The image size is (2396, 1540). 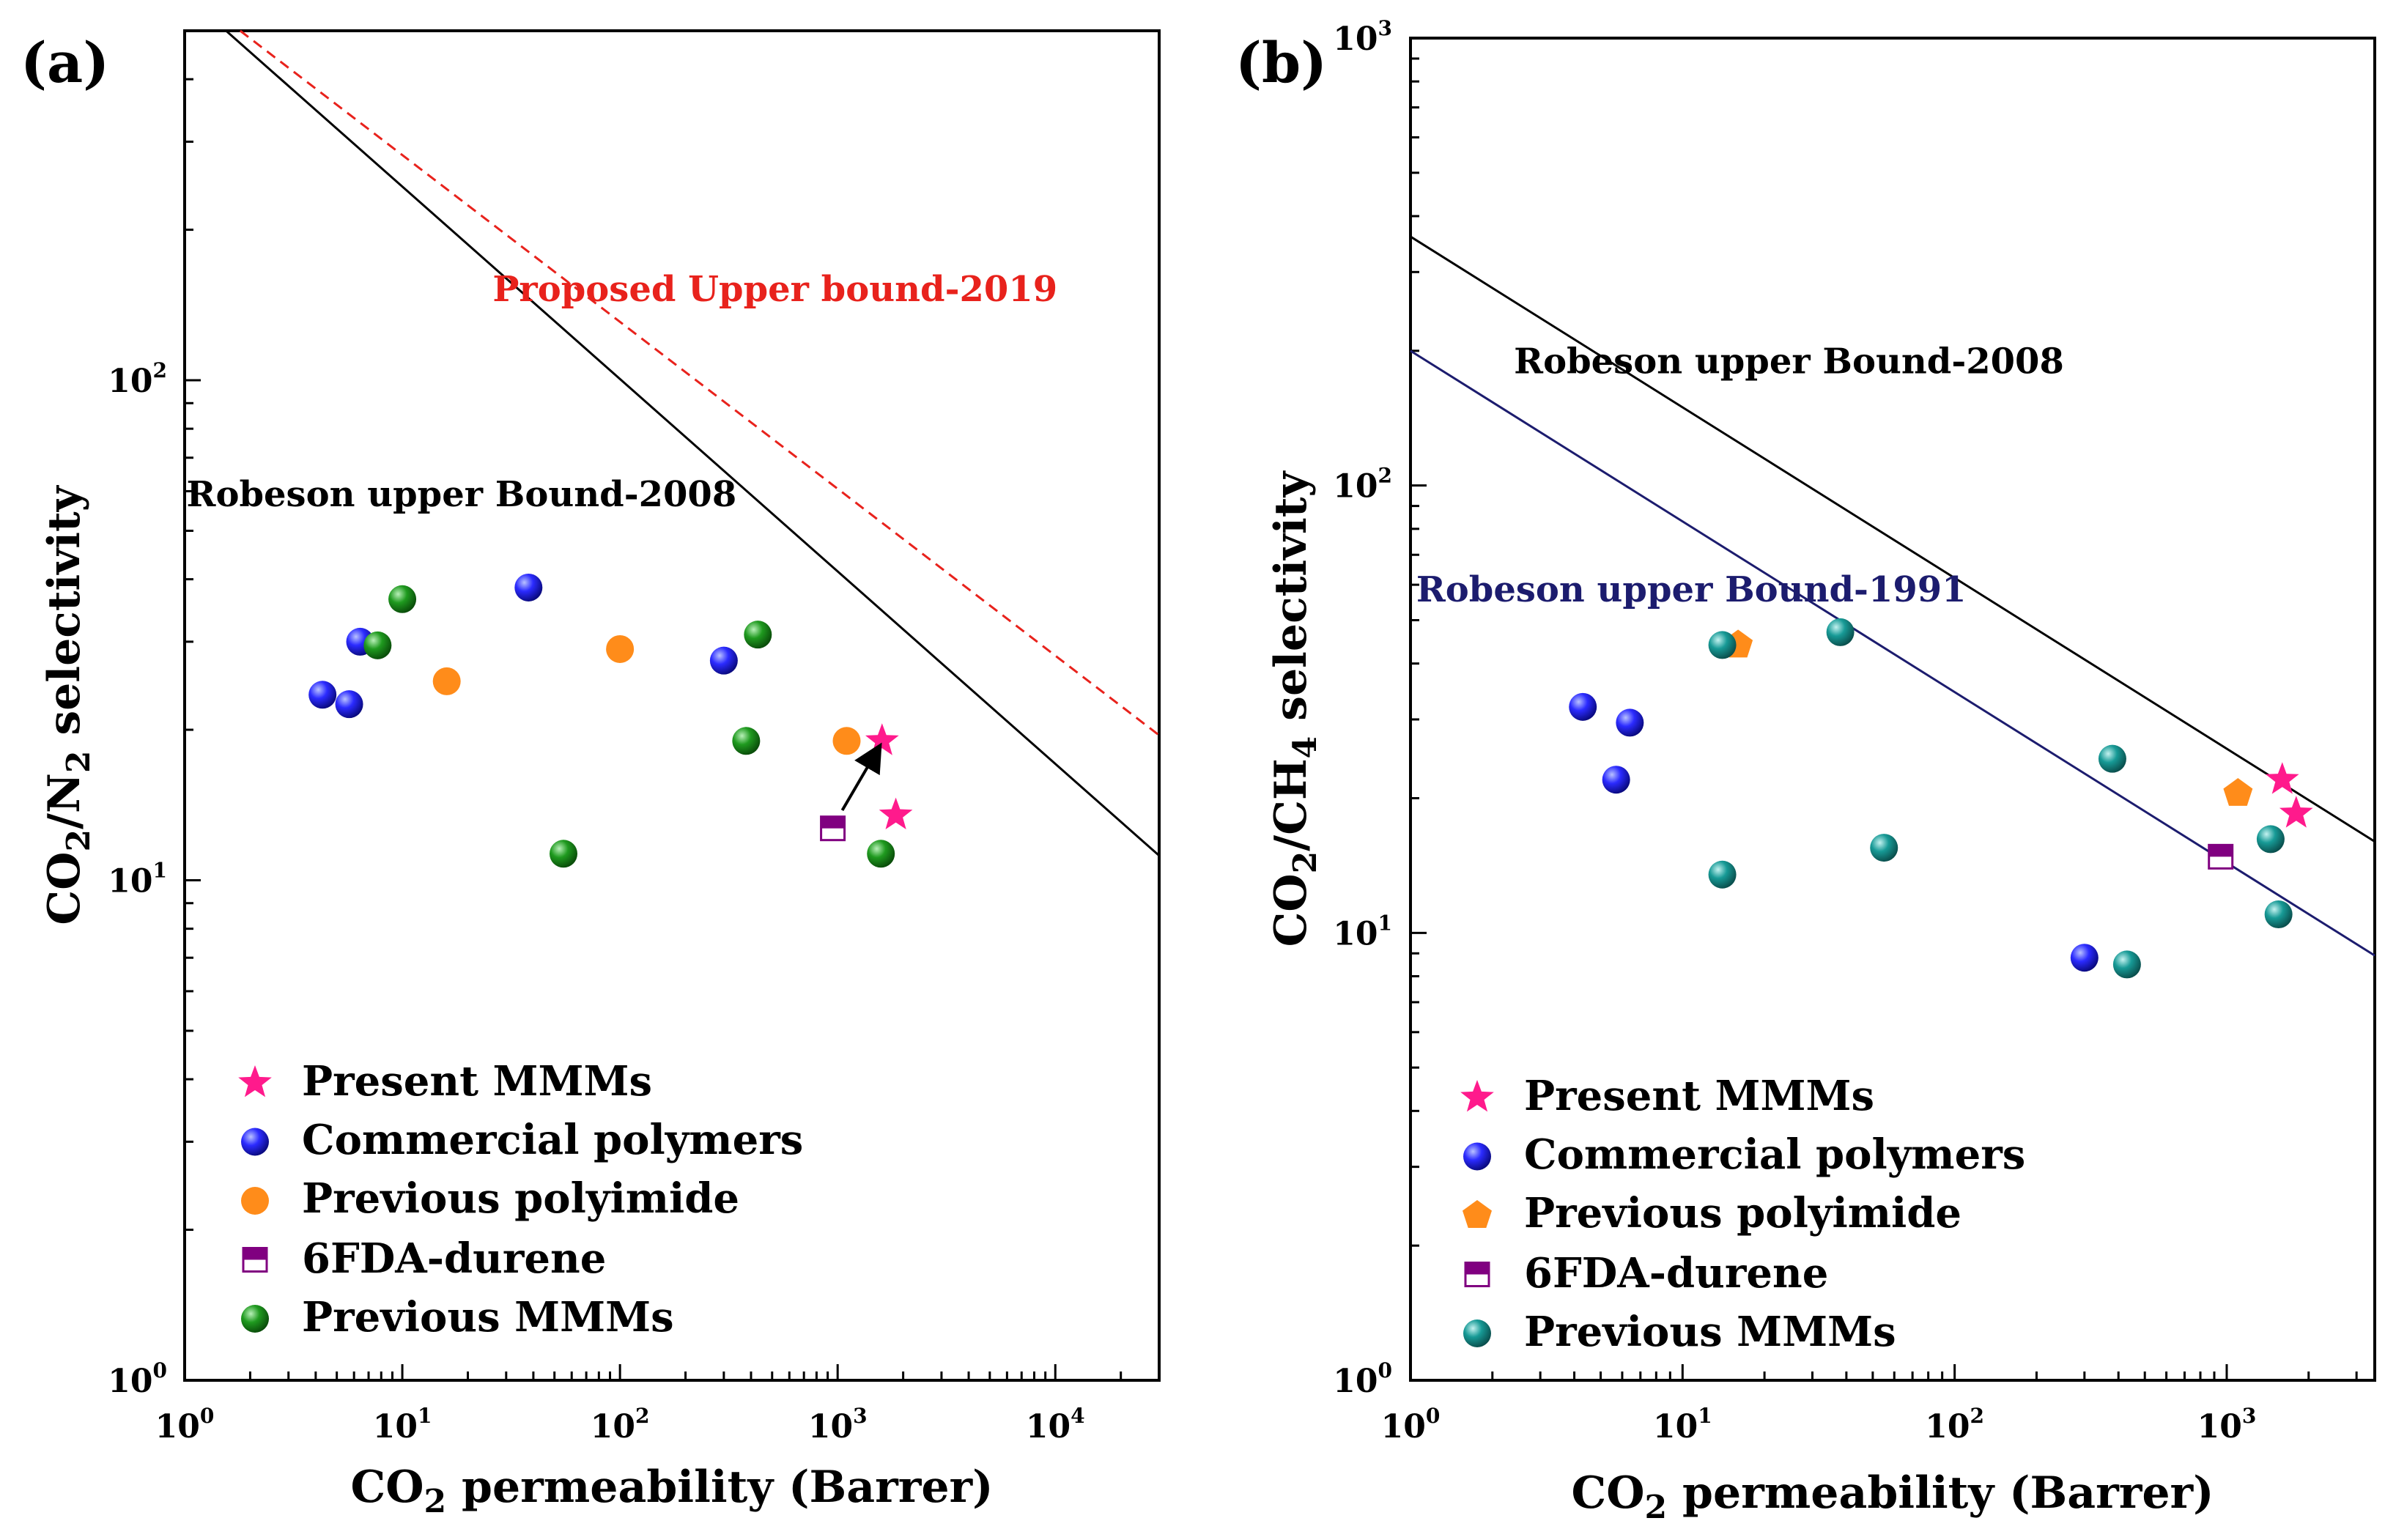 I want to click on b-legend-marker-previous-polyimide, so click(x=1477, y=1214).